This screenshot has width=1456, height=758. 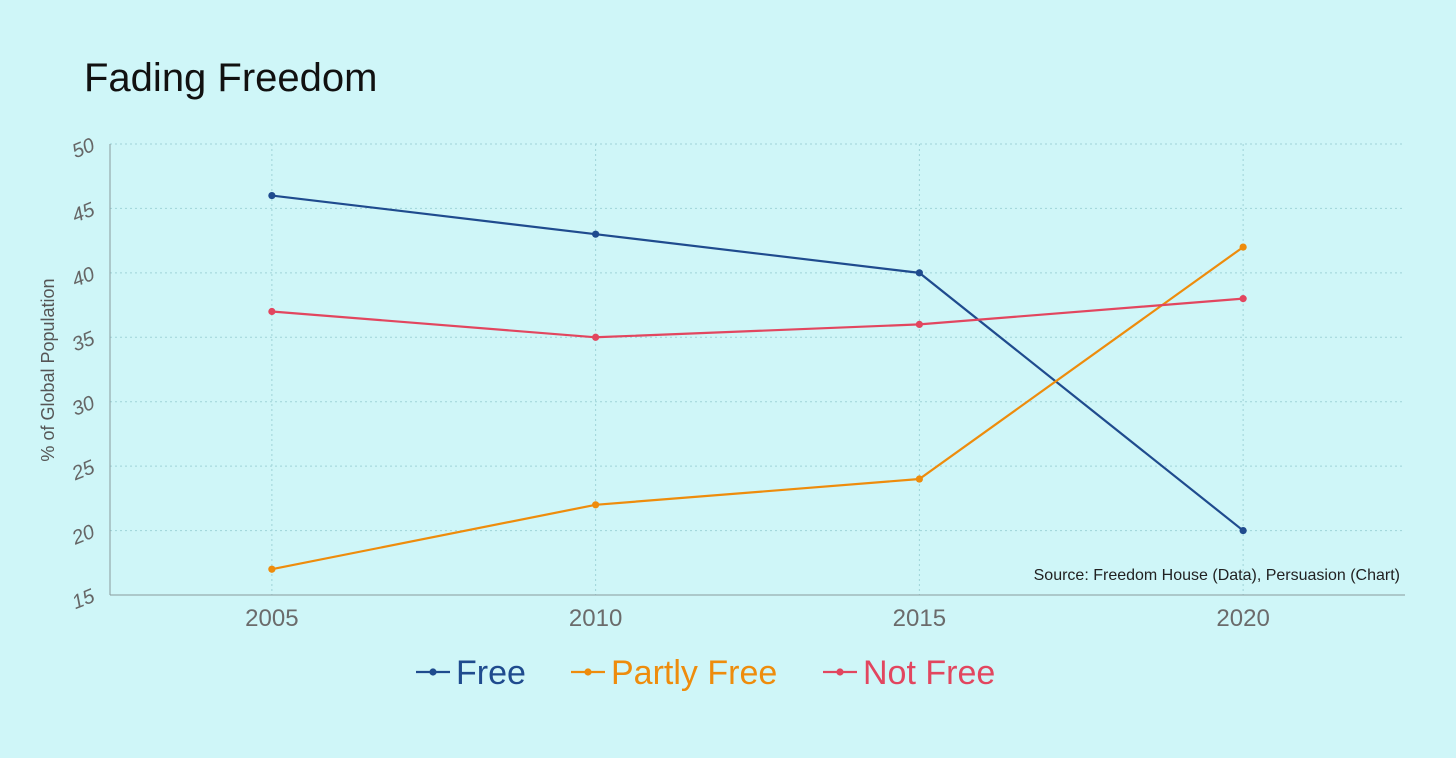 I want to click on legend: Free Partly Free Not Free, so click(x=705, y=673).